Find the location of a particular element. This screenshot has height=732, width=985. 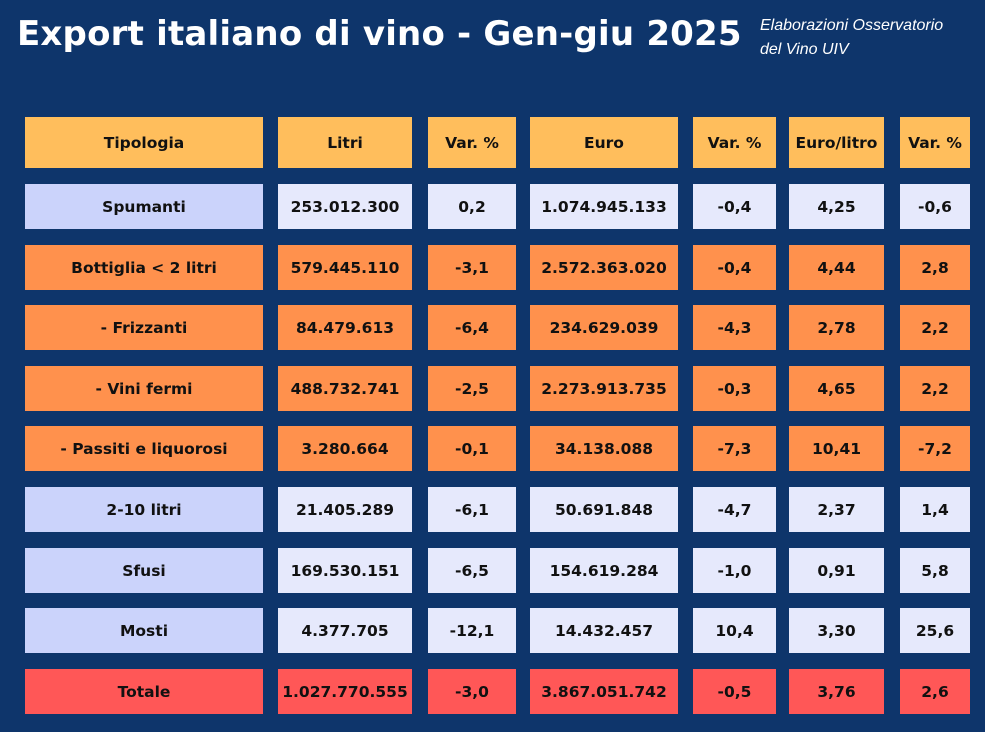

row-label: Totale is located at coordinates (144, 691).